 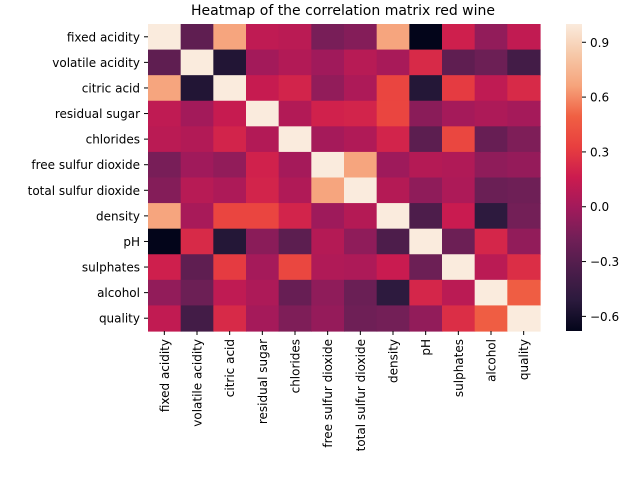 I want to click on y-tick-label: quality, so click(x=119, y=319).